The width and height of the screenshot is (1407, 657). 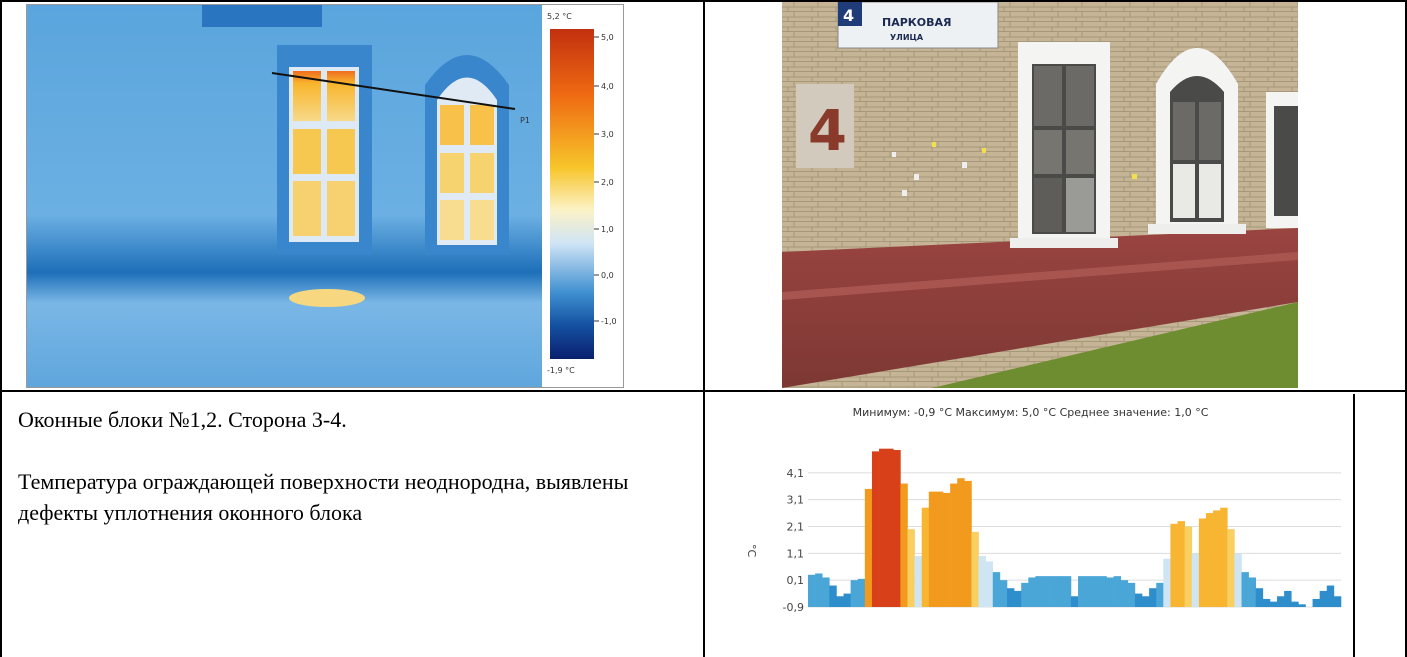 What do you see at coordinates (1406, 328) in the screenshot?
I see `table-border-right` at bounding box center [1406, 328].